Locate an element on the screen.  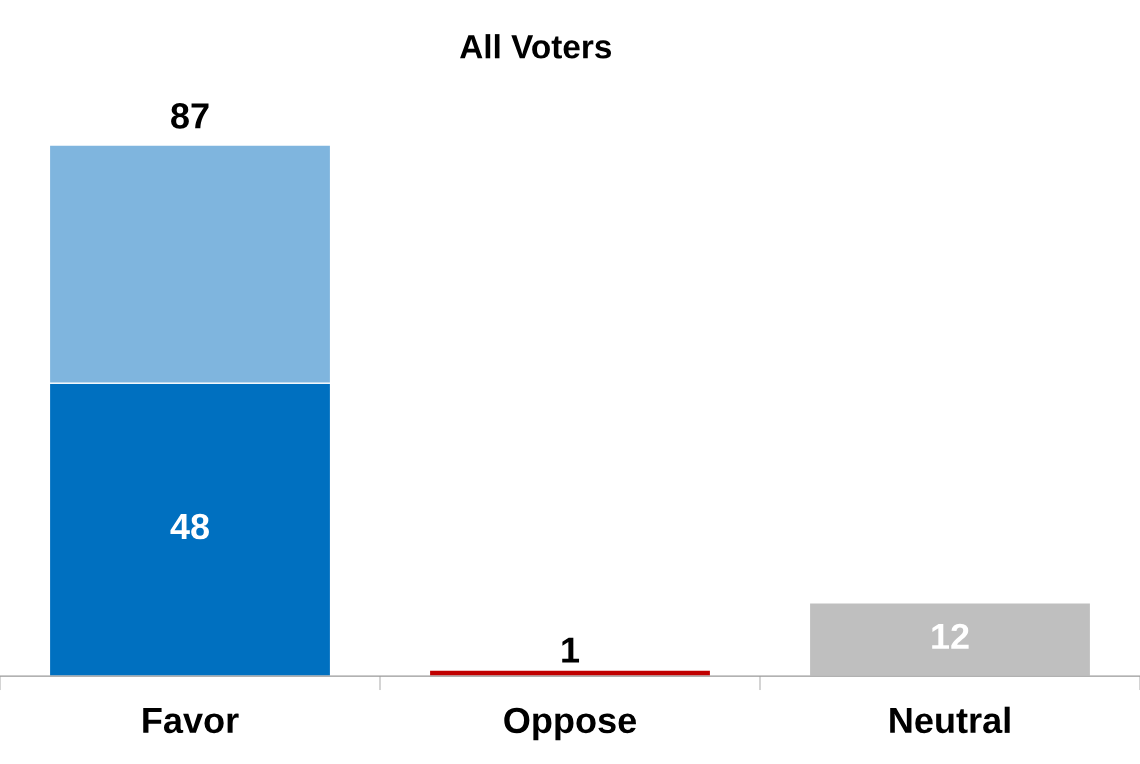
bar is located at coordinates (950, 639).